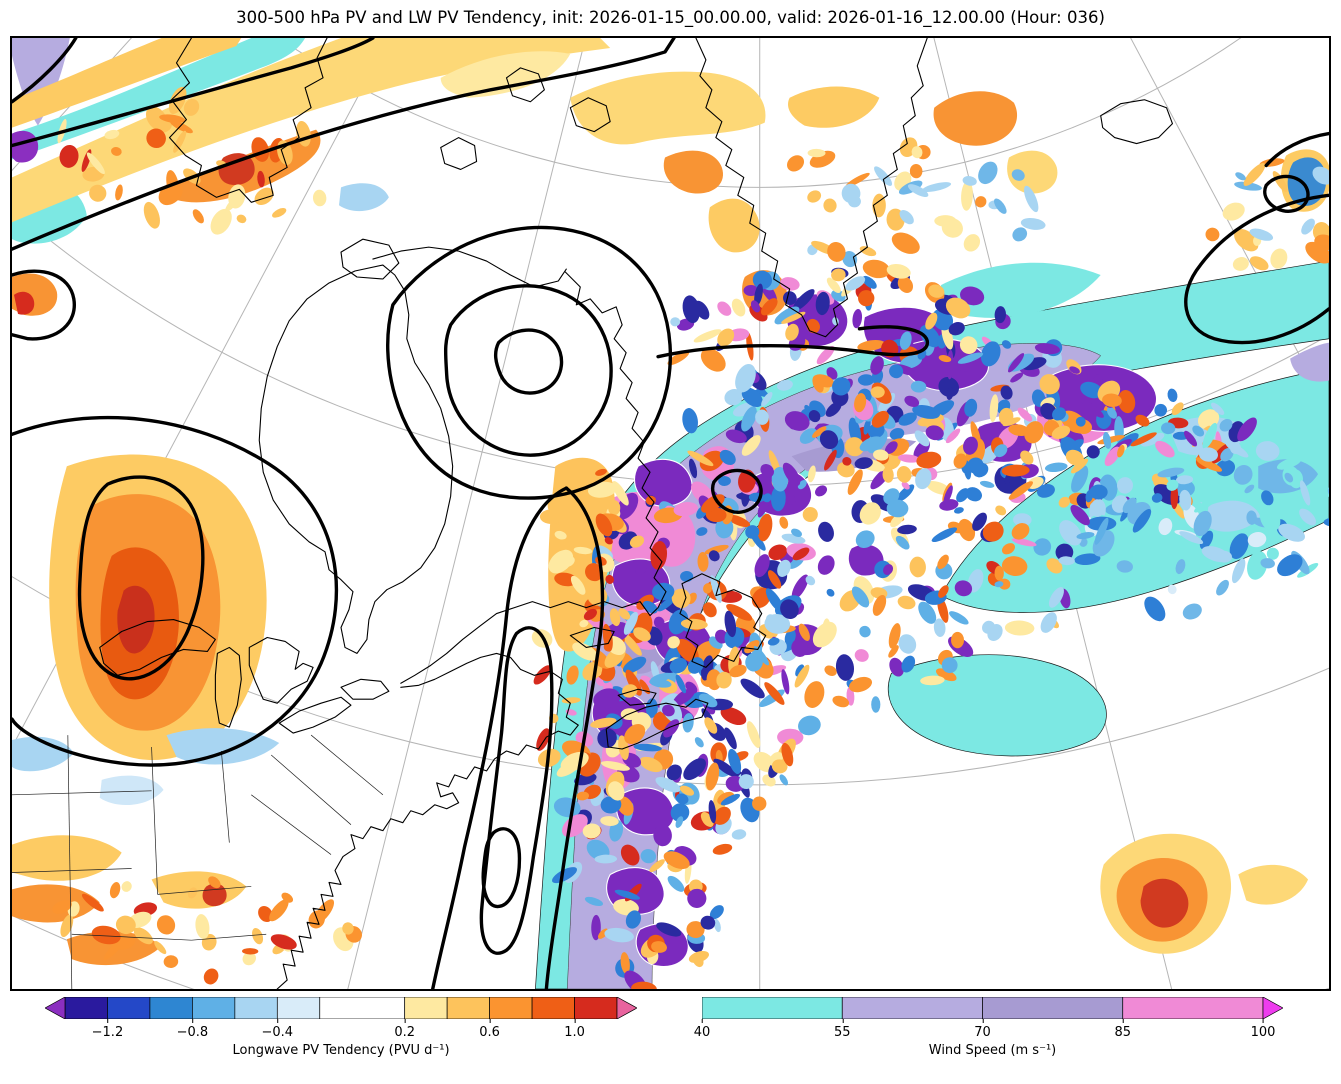  I want to click on wind-tick-1: 55, so click(842, 1029).